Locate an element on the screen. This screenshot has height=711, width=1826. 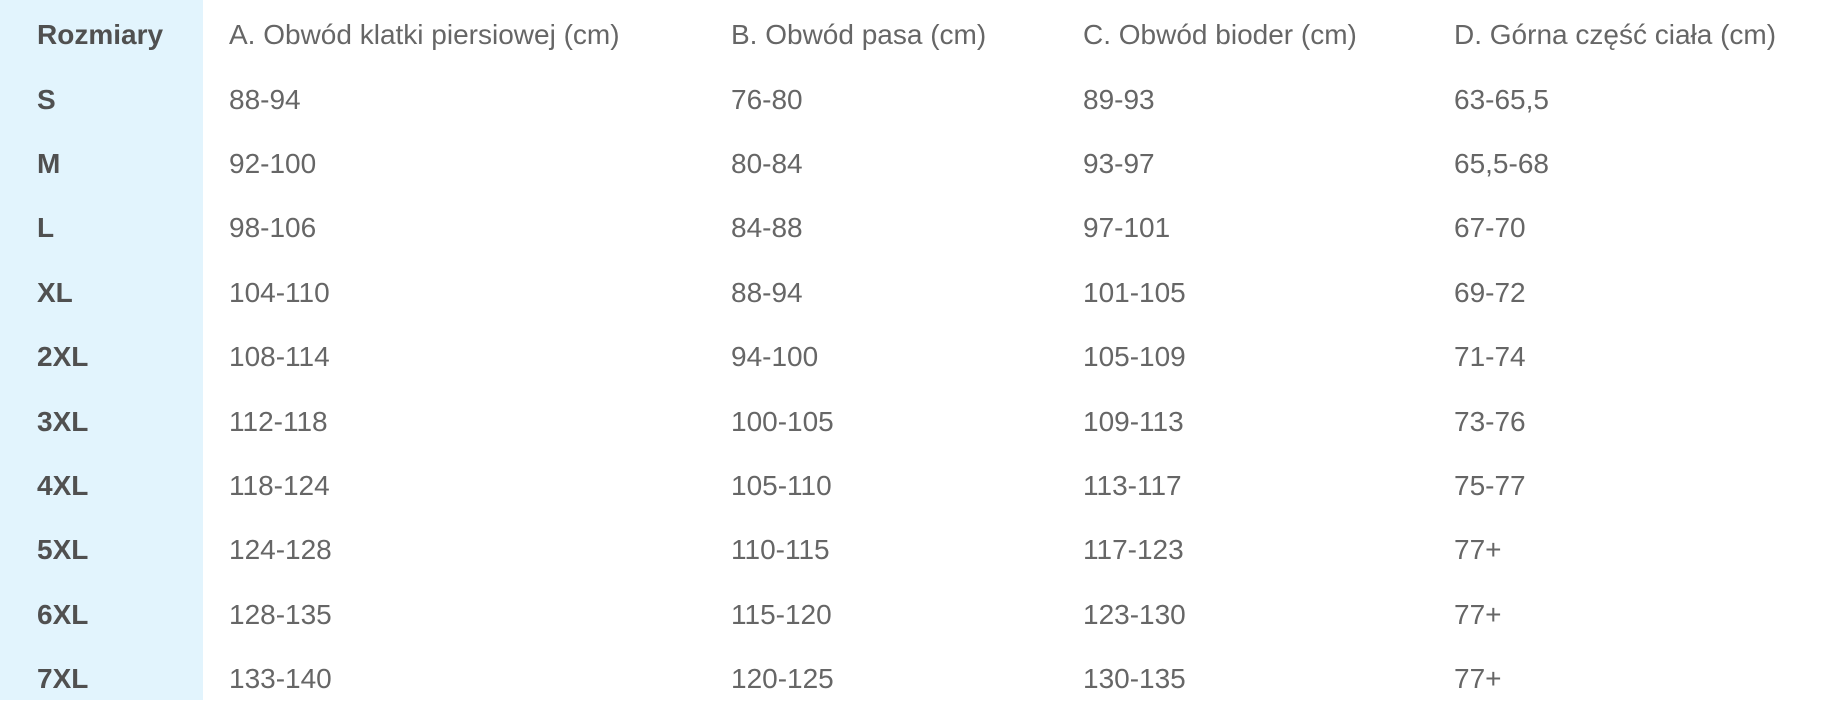
measurement-cell: 133-140 is located at coordinates (280, 679).